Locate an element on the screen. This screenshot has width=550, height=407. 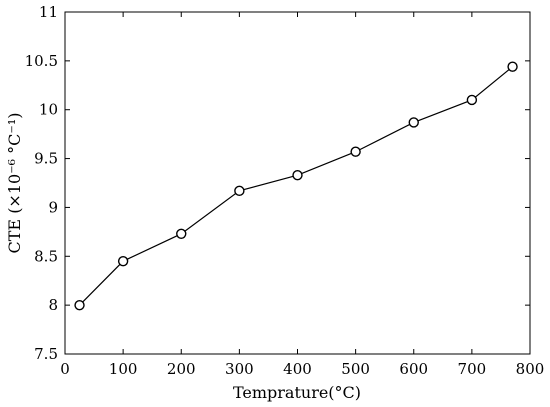
y-tick-label: 11 is located at coordinates (48, 12).